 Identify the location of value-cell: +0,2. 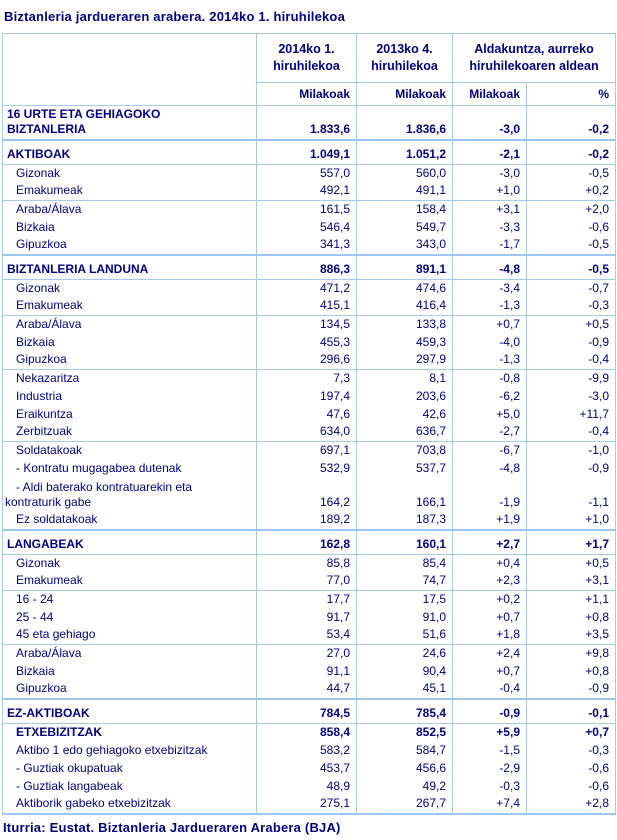
(571, 191).